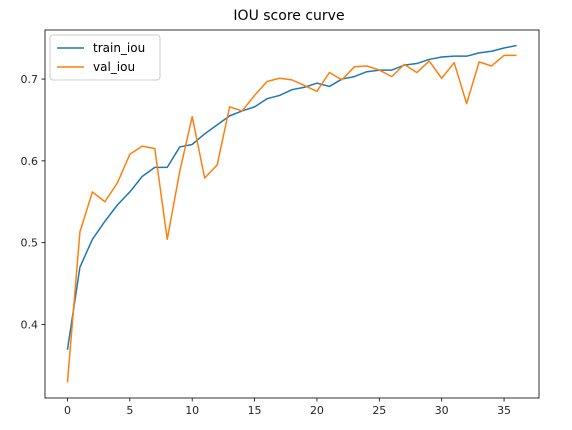  I want to click on x-tick-label: 15, so click(255, 410).